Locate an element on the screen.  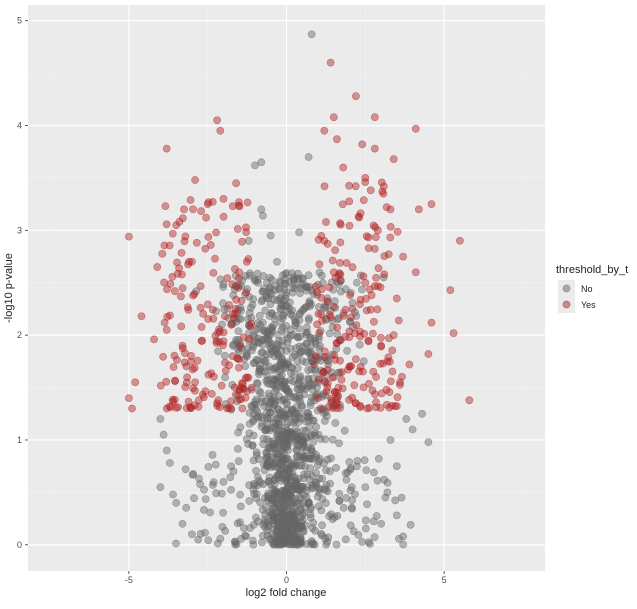
x-tick-label: -5 is located at coordinates (129, 580).